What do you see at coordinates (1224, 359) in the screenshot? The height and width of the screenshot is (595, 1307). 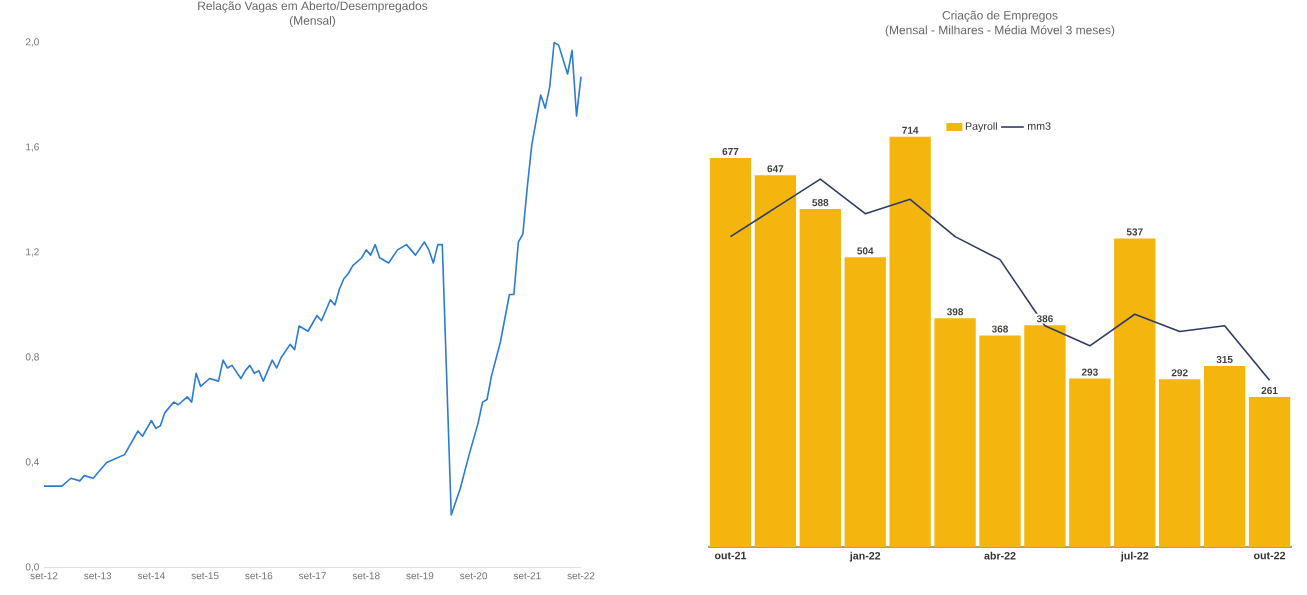 I see `data-label: 315` at bounding box center [1224, 359].